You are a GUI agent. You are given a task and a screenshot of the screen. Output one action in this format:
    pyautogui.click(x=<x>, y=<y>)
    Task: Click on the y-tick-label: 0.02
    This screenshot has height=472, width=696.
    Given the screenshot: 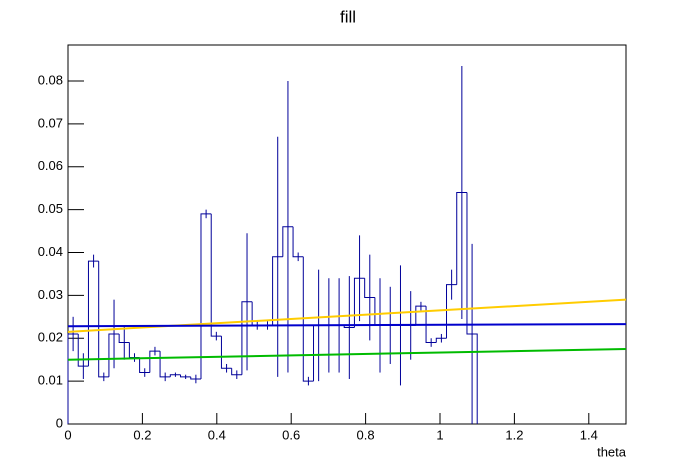 What is the action you would take?
    pyautogui.click(x=50, y=337)
    